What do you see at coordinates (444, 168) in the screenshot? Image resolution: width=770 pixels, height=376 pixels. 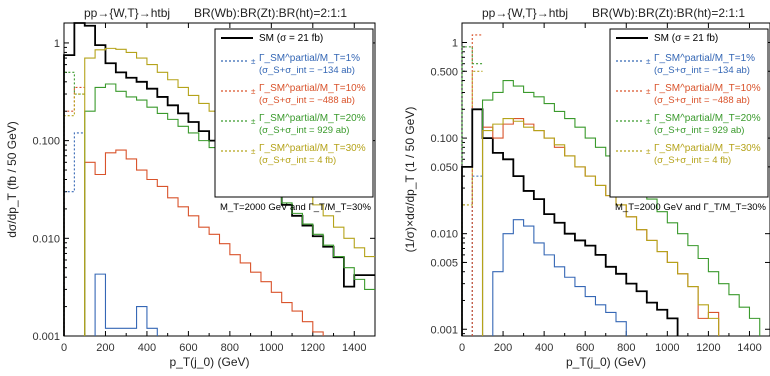 I see `y-tick-label: 0.050` at bounding box center [444, 168].